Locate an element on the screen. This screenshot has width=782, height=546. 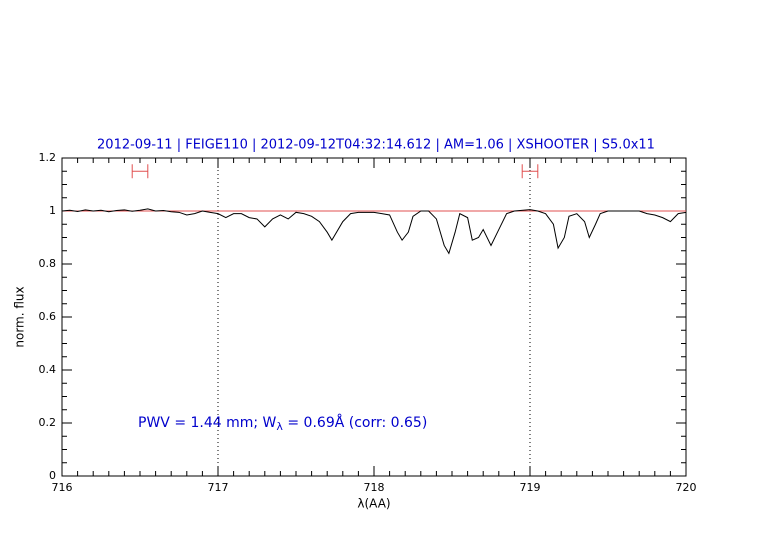
annotation: PWV = 1.44 mm; Wλ = 0.69Å (corr: 0.65) is located at coordinates (282, 423).